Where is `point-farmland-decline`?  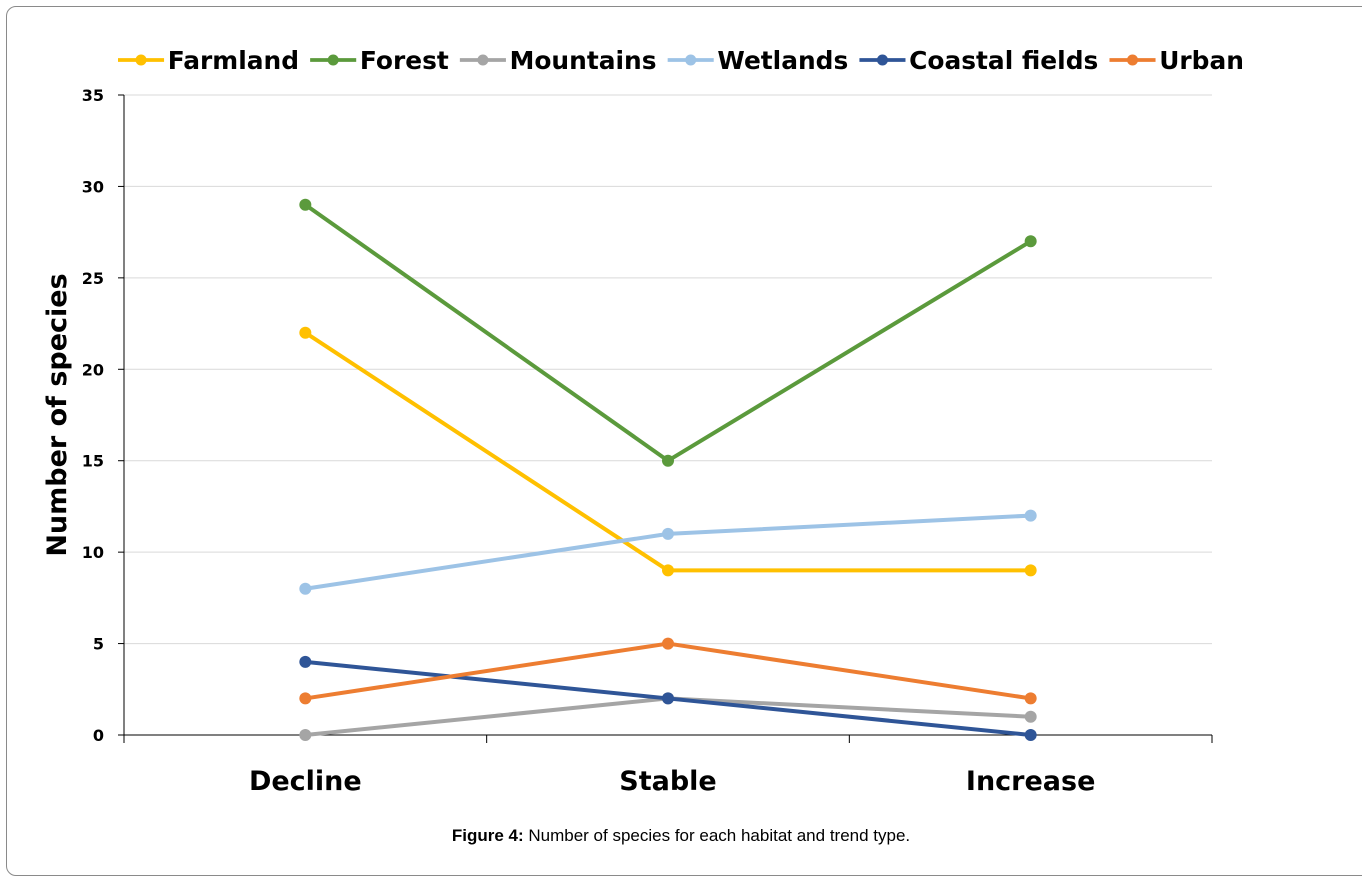
point-farmland-decline is located at coordinates (305, 332).